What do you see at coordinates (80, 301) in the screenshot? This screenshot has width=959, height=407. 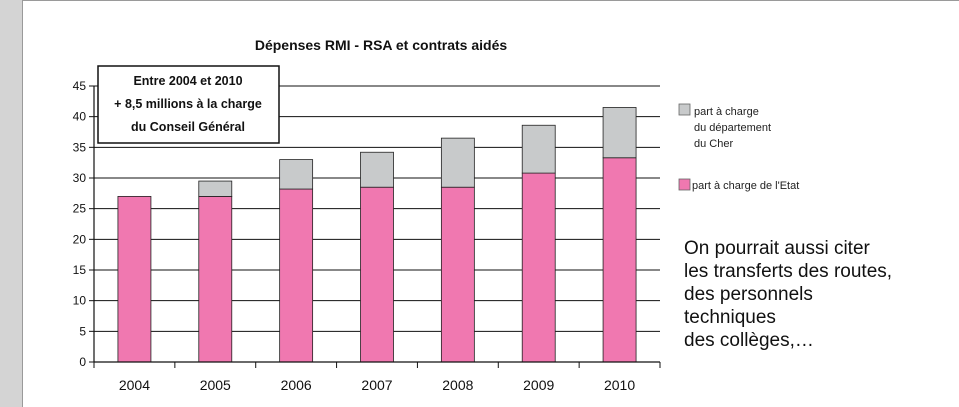 I see `y-tick-label: 10` at bounding box center [80, 301].